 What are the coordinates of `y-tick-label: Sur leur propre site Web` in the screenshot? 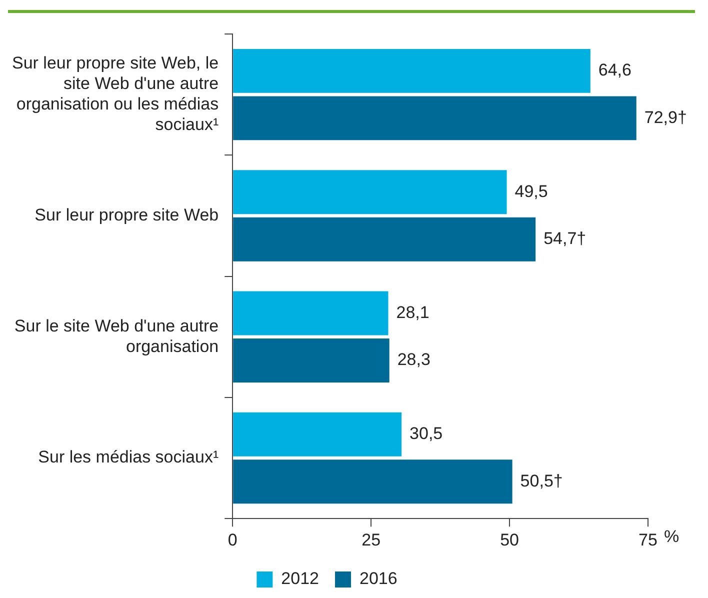 It's located at (126, 214).